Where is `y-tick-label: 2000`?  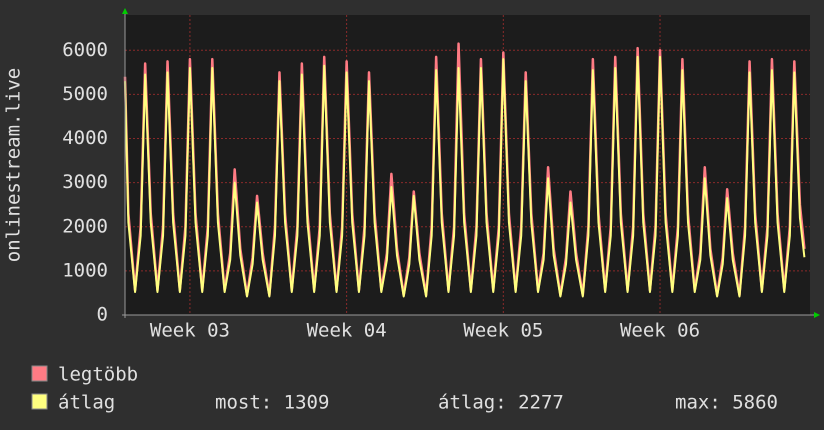
y-tick-label: 2000 is located at coordinates (85, 226).